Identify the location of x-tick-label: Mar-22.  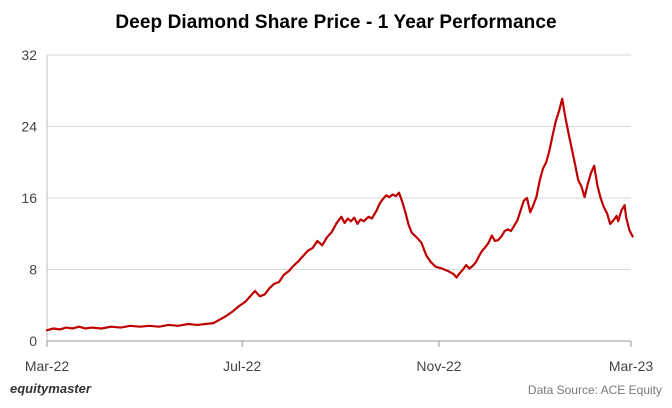
(47, 366).